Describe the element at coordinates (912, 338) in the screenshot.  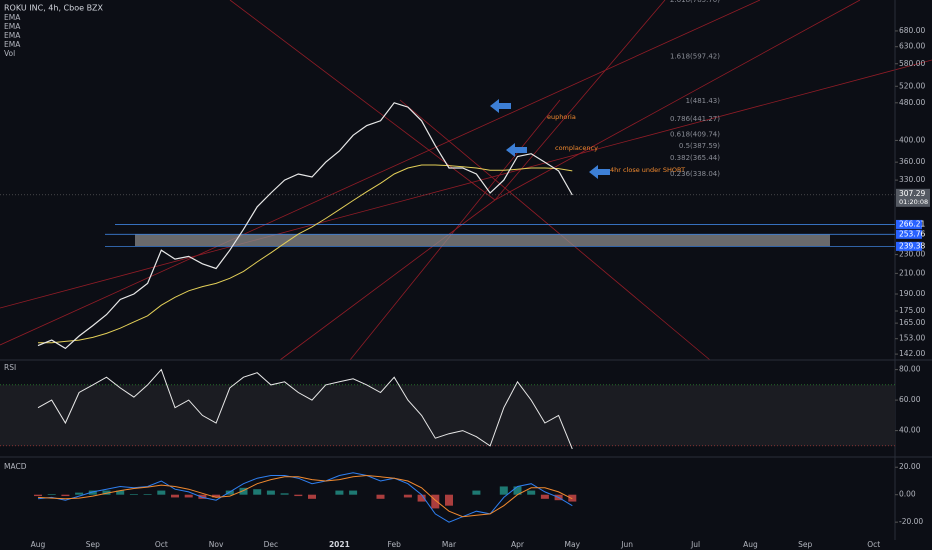
I see `y-tick-label: 153.00` at that location.